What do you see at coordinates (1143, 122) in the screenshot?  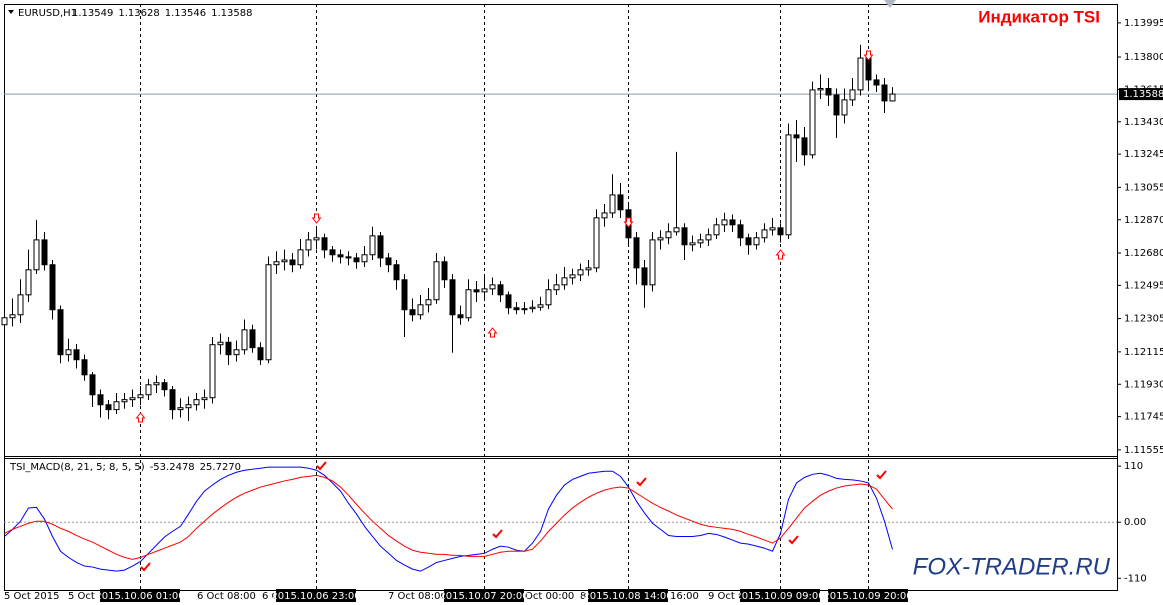 I see `y-tick-label: 1.13430` at bounding box center [1143, 122].